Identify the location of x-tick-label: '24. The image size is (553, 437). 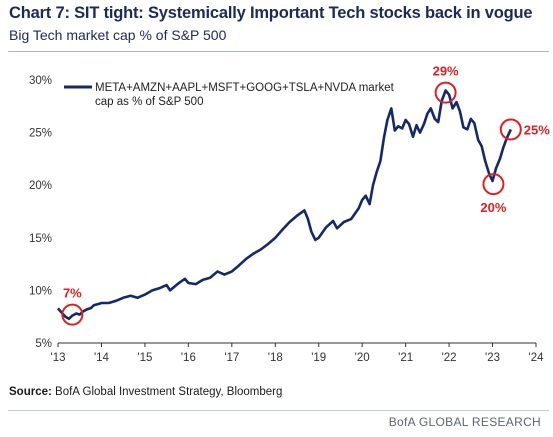
(537, 358).